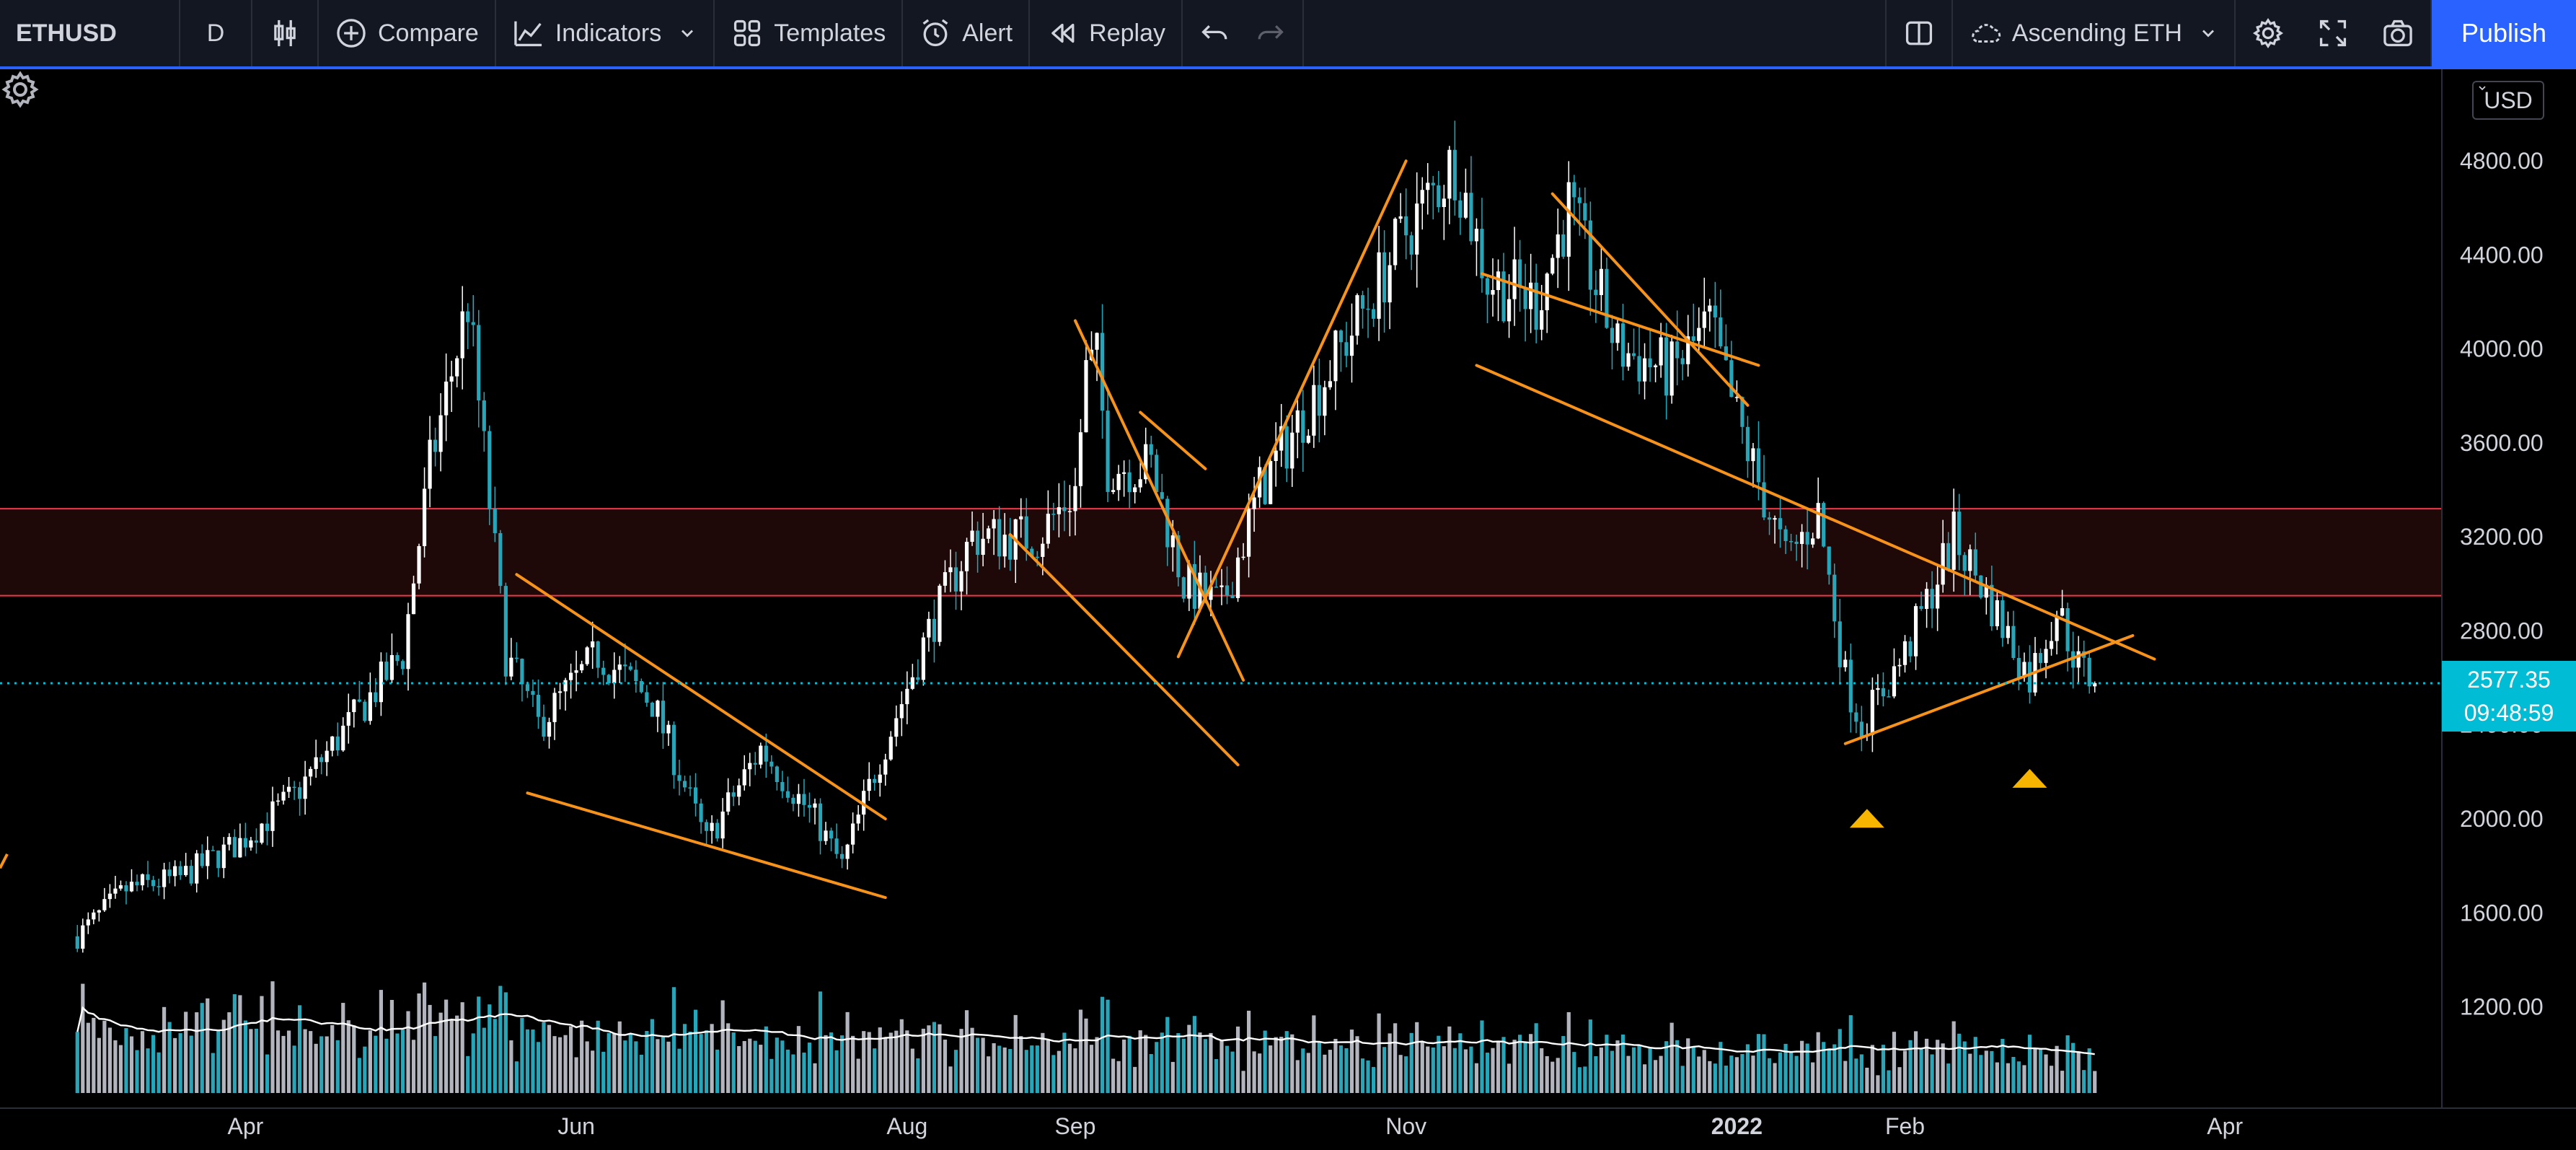 This screenshot has width=2576, height=1150. Describe the element at coordinates (1210, 33) in the screenshot. I see `undo-button` at that location.